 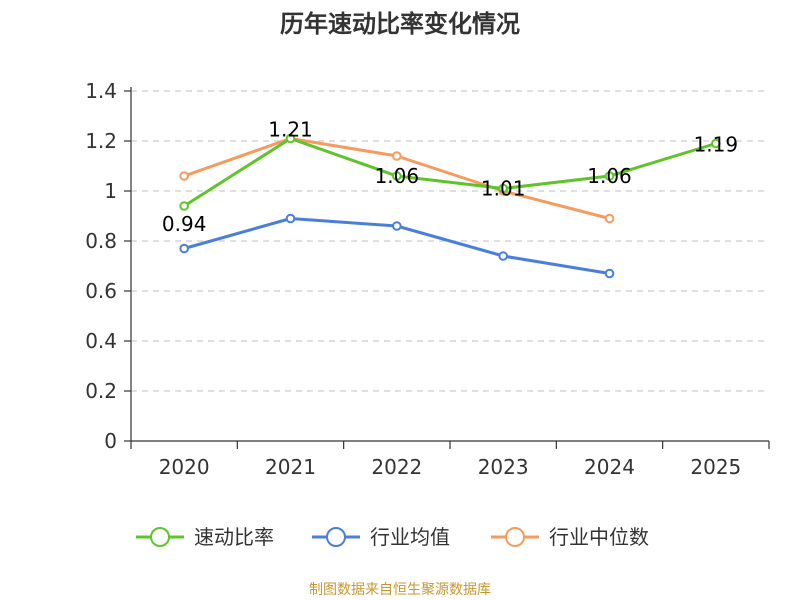 What do you see at coordinates (715, 467) in the screenshot?
I see `x-tick-label: 2025` at bounding box center [715, 467].